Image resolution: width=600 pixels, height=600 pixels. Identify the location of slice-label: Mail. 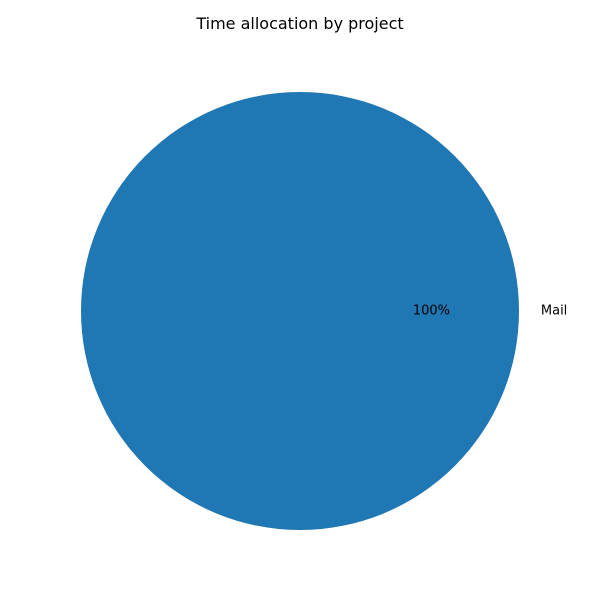
(554, 311).